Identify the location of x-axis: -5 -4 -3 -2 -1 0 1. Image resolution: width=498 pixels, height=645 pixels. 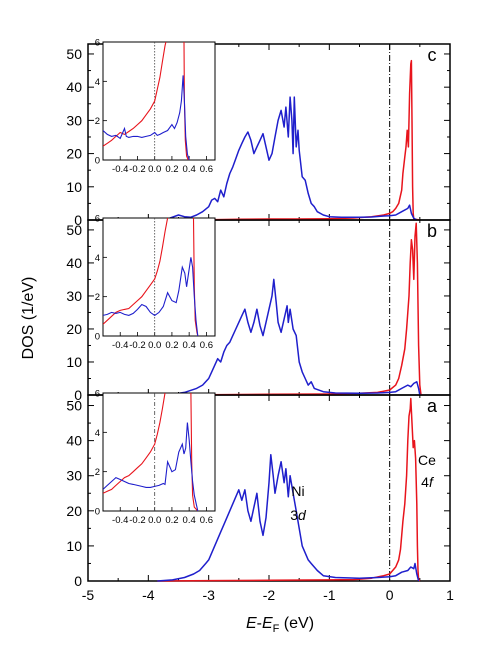
(268, 595).